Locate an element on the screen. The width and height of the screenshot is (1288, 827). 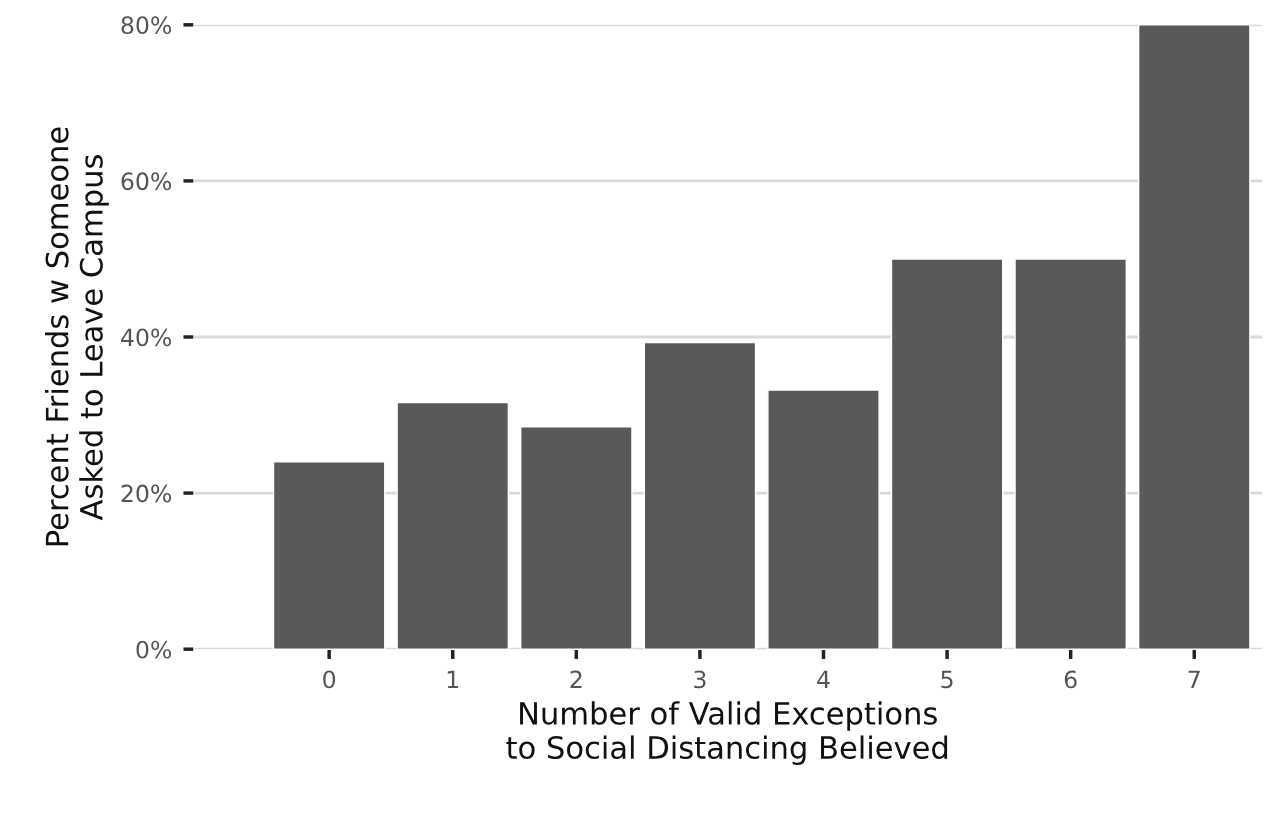
x-tick-label: 5 is located at coordinates (947, 679).